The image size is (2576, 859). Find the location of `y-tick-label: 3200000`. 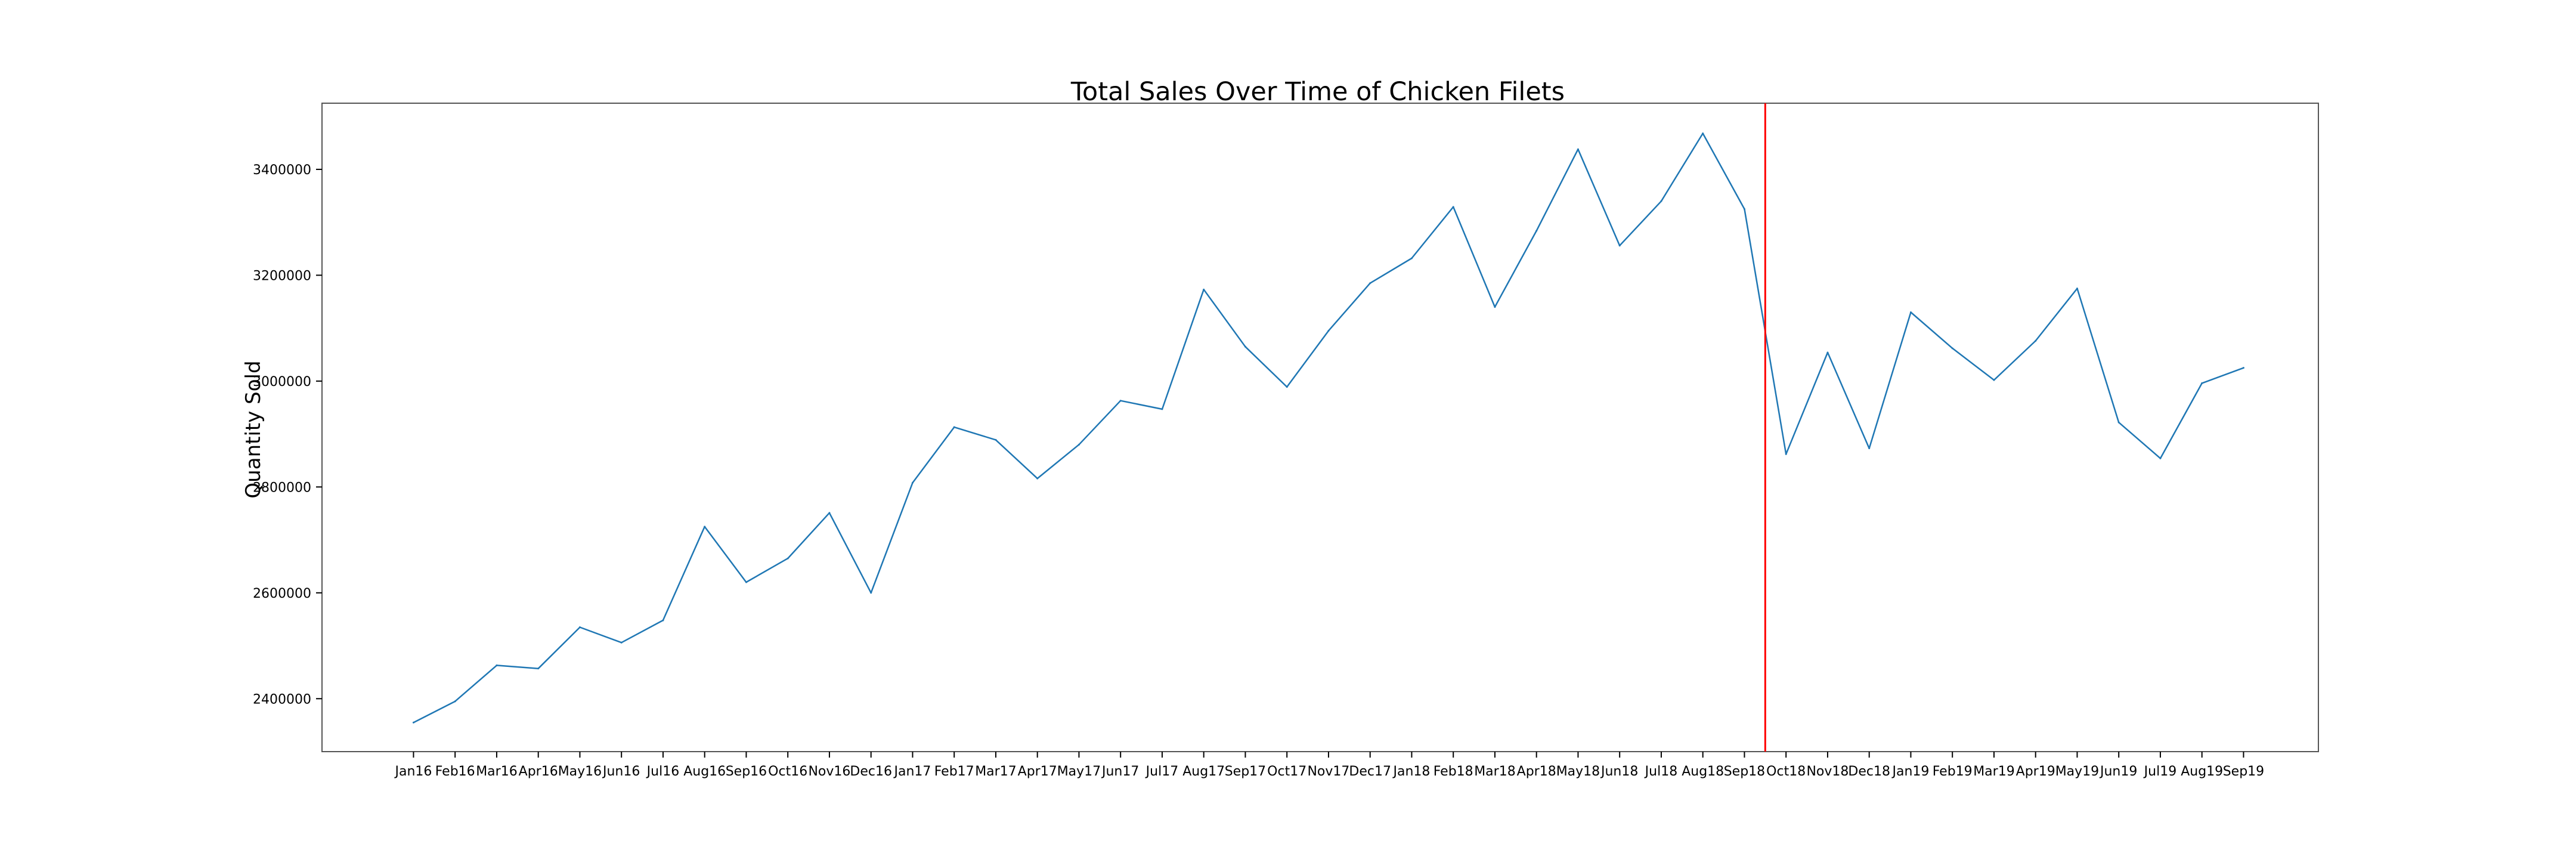

y-tick-label: 3200000 is located at coordinates (282, 275).